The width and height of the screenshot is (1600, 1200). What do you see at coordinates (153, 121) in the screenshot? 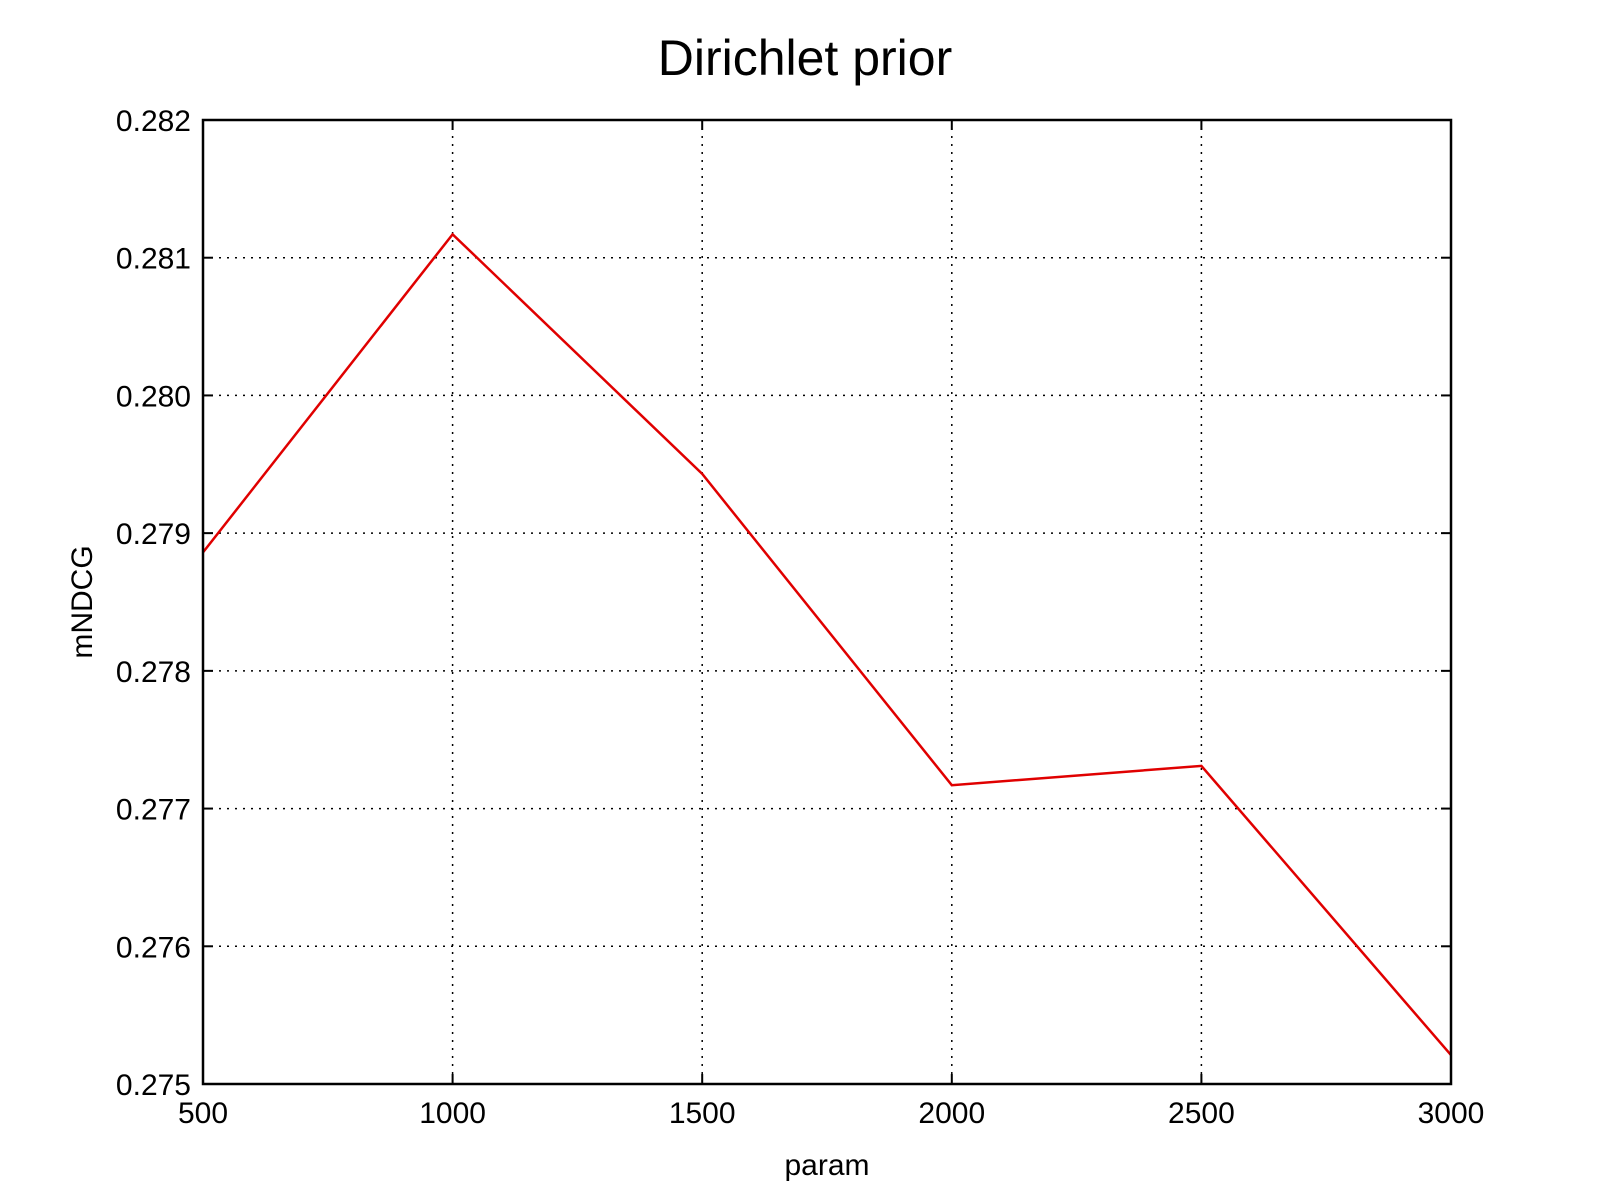
I see `y-tick-label: 0.282` at bounding box center [153, 121].